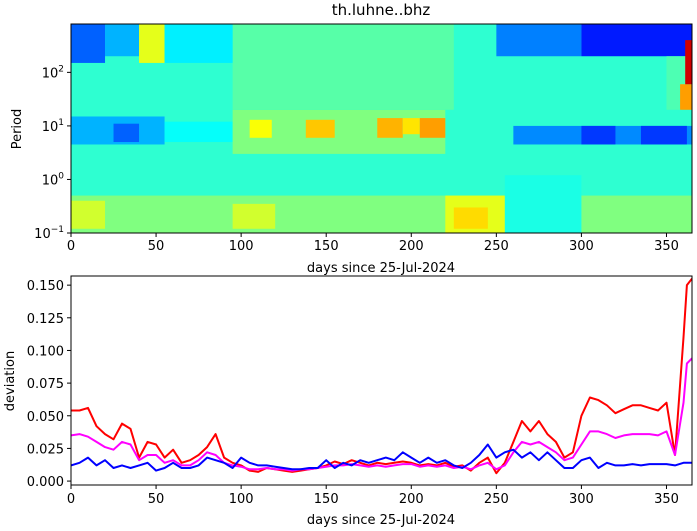 Image resolution: width=697 pixels, height=531 pixels. What do you see at coordinates (45, 449) in the screenshot?
I see `y-tick-label: 0.025` at bounding box center [45, 449].